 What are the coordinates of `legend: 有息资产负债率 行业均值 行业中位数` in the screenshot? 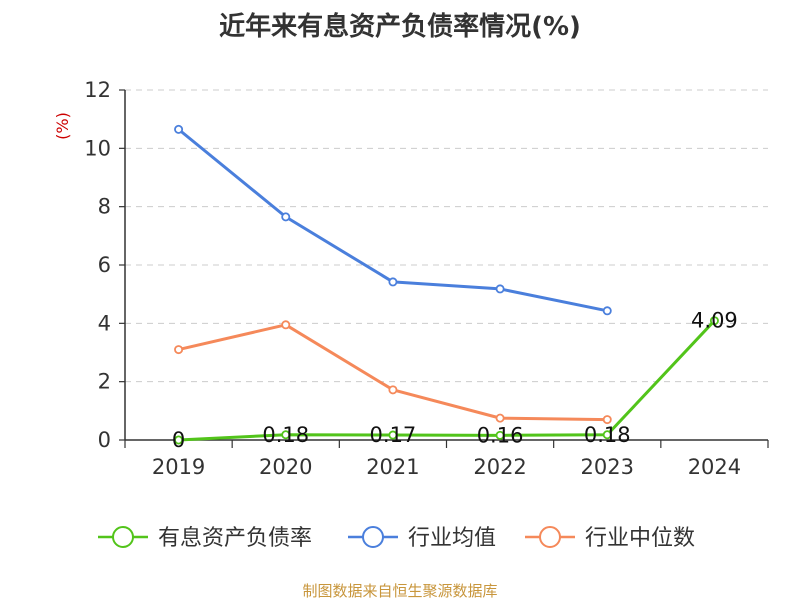 It's located at (396, 538).